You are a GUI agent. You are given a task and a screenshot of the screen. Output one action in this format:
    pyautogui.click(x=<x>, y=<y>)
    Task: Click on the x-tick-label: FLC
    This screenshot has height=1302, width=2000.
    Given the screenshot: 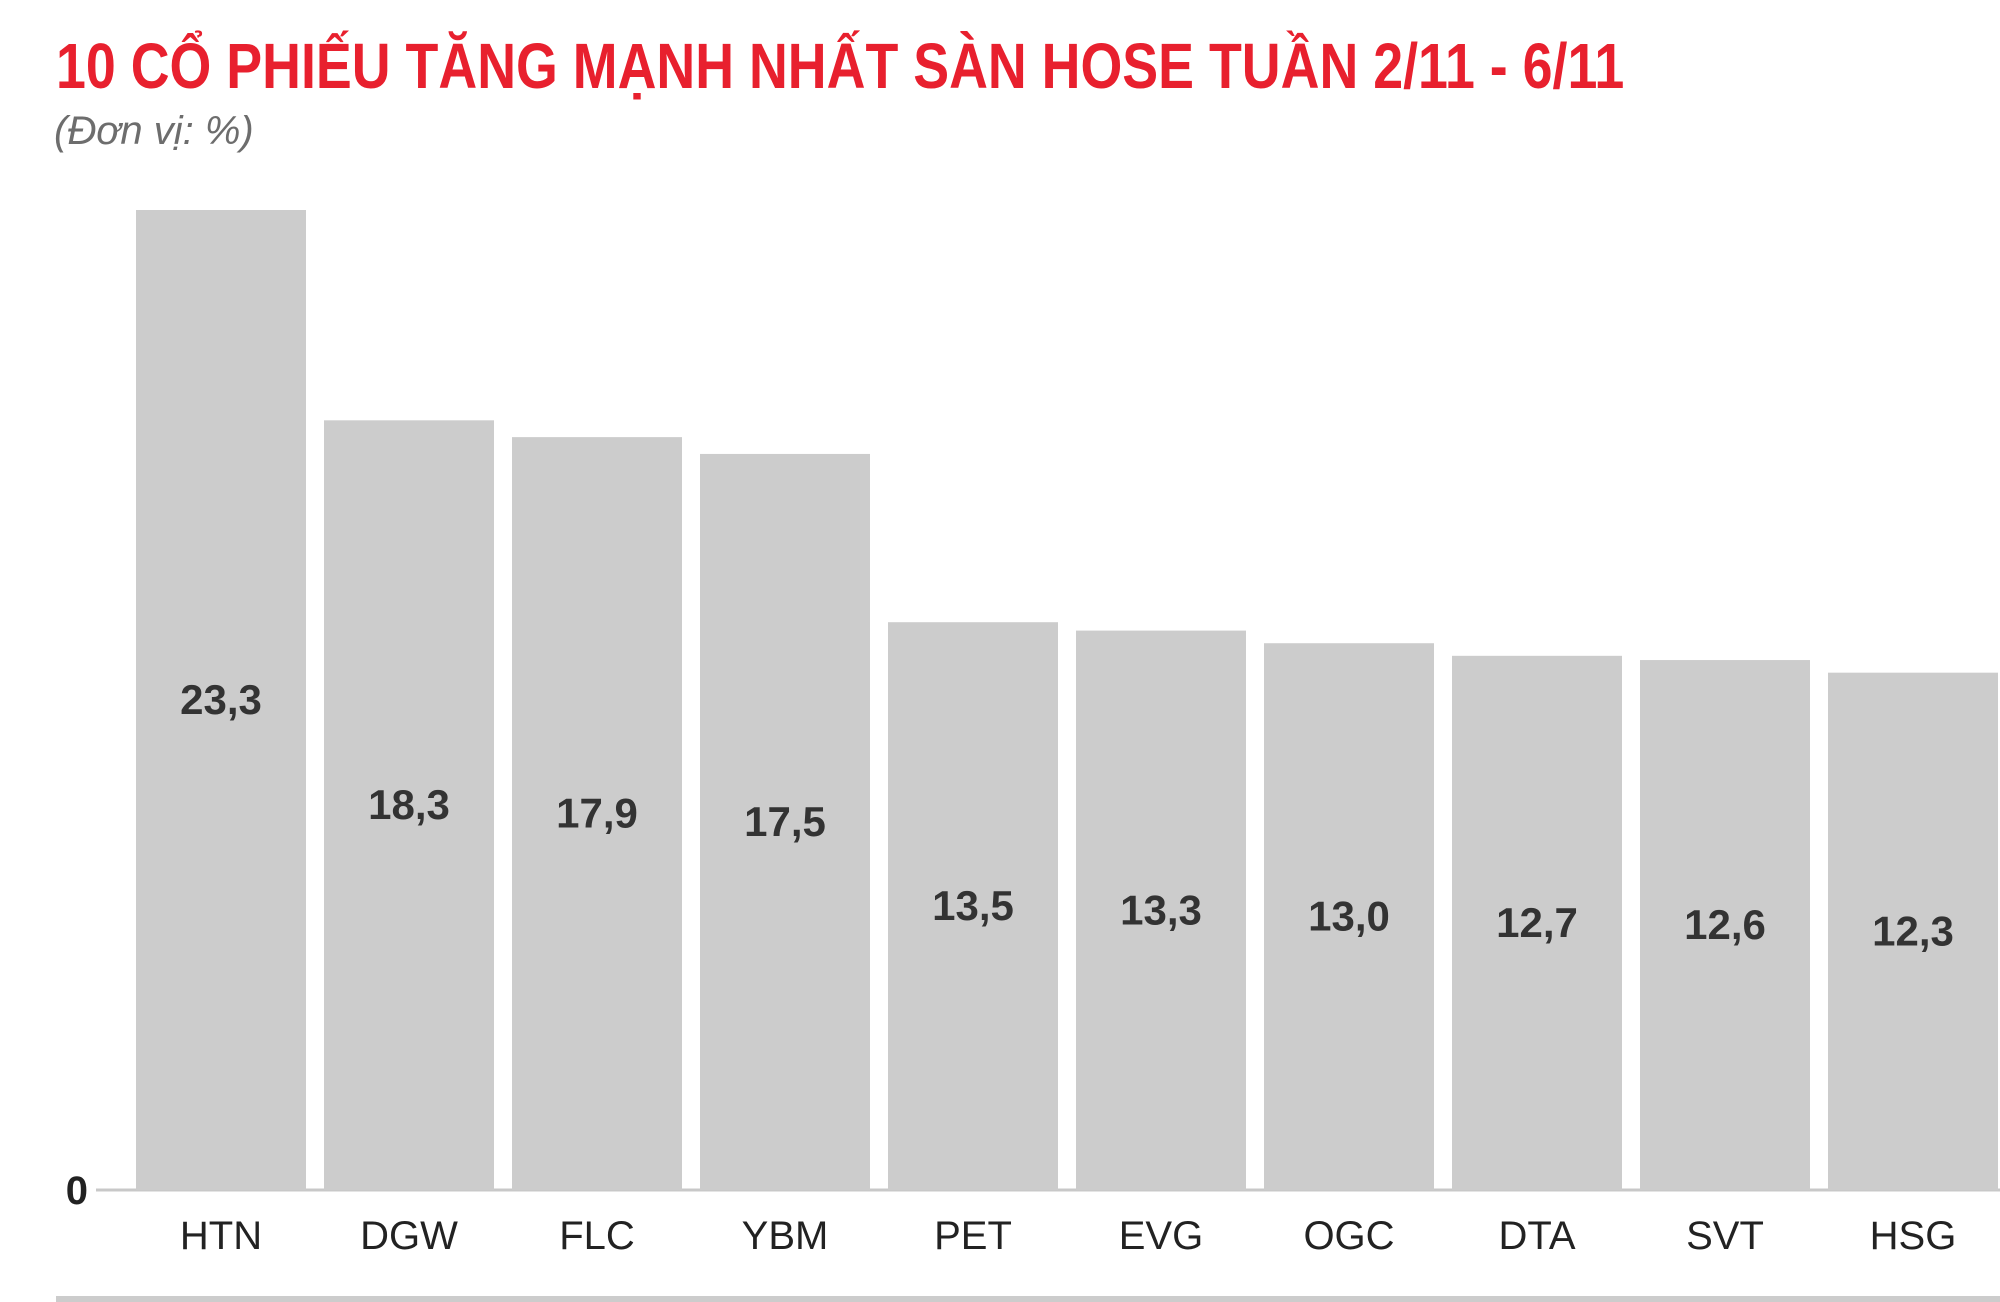 What is the action you would take?
    pyautogui.click(x=597, y=1236)
    